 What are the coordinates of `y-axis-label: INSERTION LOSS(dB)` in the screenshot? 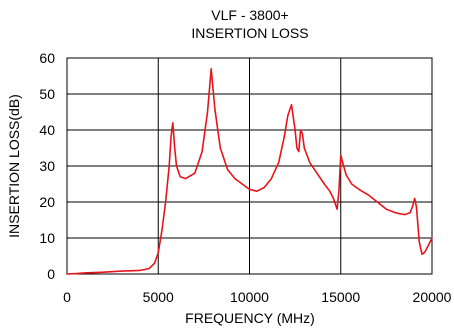 It's located at (14, 166).